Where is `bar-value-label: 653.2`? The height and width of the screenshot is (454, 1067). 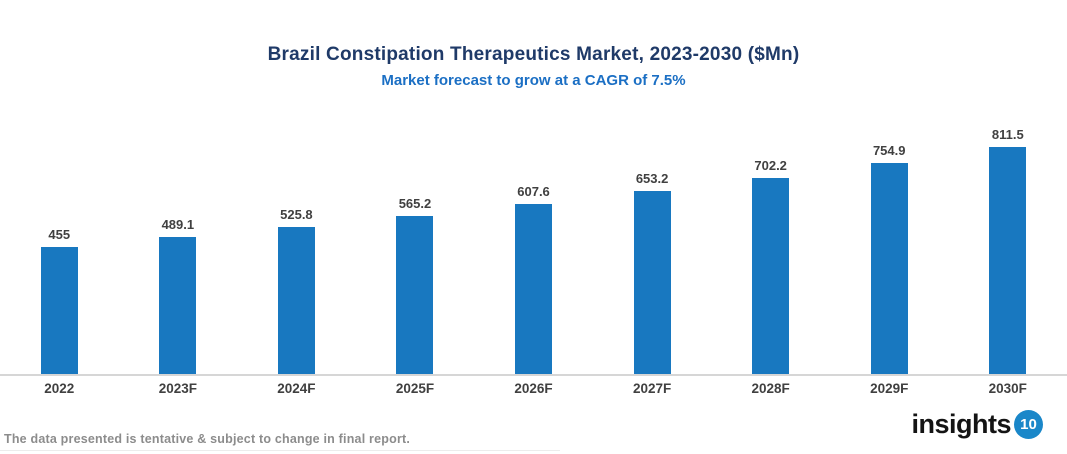
bar-value-label: 653.2 is located at coordinates (652, 178).